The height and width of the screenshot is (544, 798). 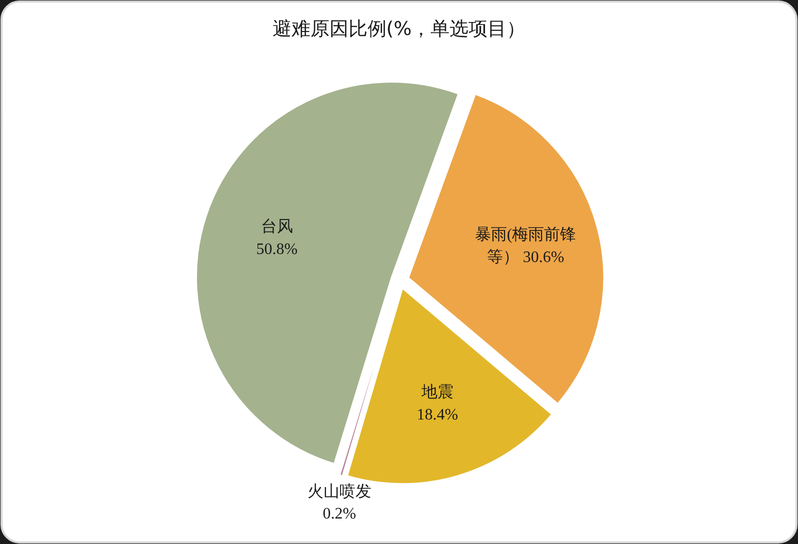 I want to click on chart-title: 避难原因比例(%，单选项目）, so click(x=399, y=29).